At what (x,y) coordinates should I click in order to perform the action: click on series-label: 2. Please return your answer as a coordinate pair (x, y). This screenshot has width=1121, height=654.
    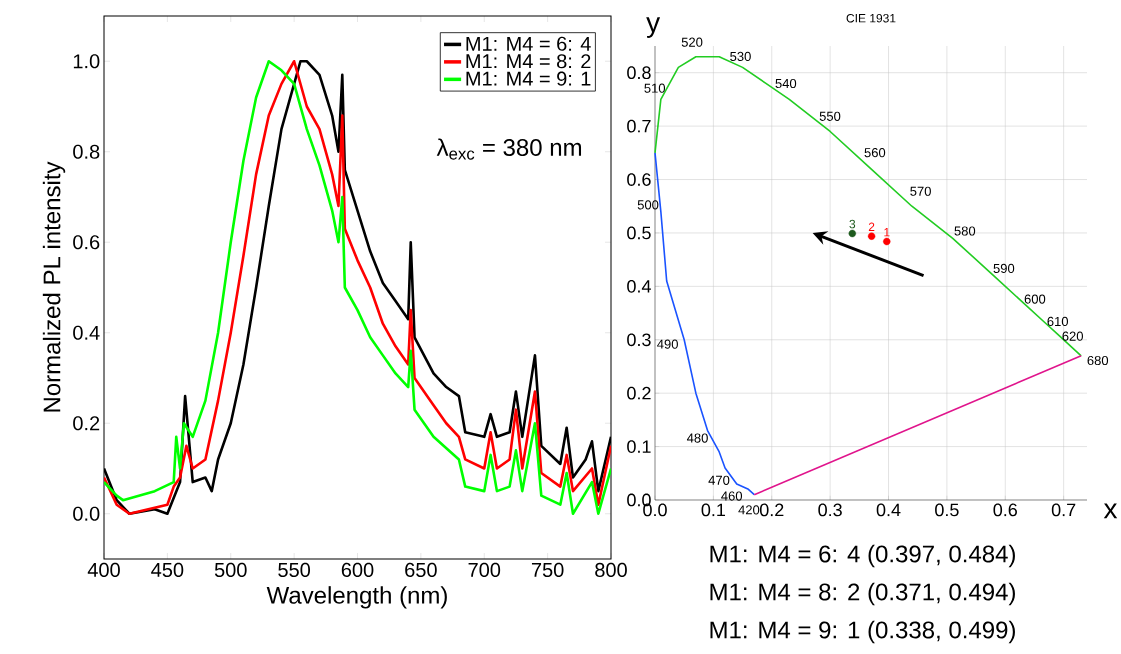
    Looking at the image, I should click on (871, 226).